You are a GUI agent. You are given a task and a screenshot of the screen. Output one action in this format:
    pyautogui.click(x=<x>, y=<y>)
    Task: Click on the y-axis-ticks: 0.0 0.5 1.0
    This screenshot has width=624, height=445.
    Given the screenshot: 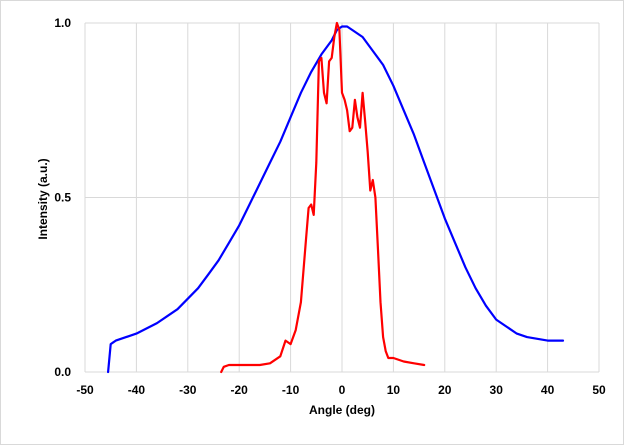 What is the action you would take?
    pyautogui.click(x=62, y=197)
    